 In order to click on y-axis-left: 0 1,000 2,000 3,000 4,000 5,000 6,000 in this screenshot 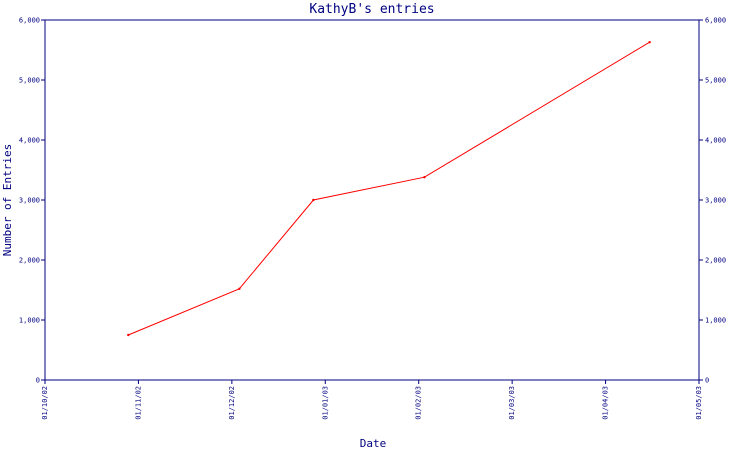, I will do `click(32, 201)`.